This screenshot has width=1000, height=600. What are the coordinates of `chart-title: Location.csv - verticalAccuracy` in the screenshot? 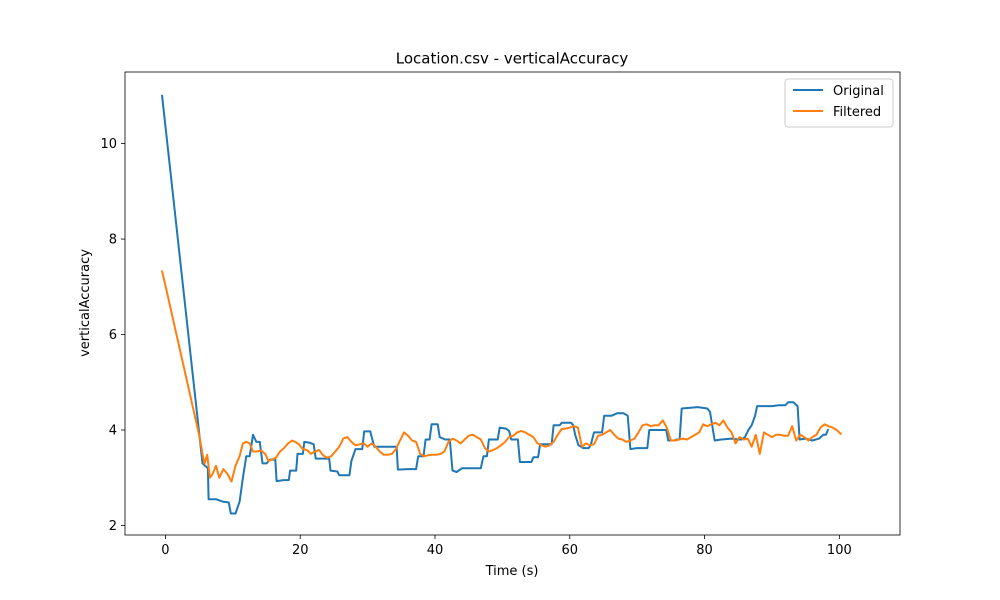 It's located at (512, 59).